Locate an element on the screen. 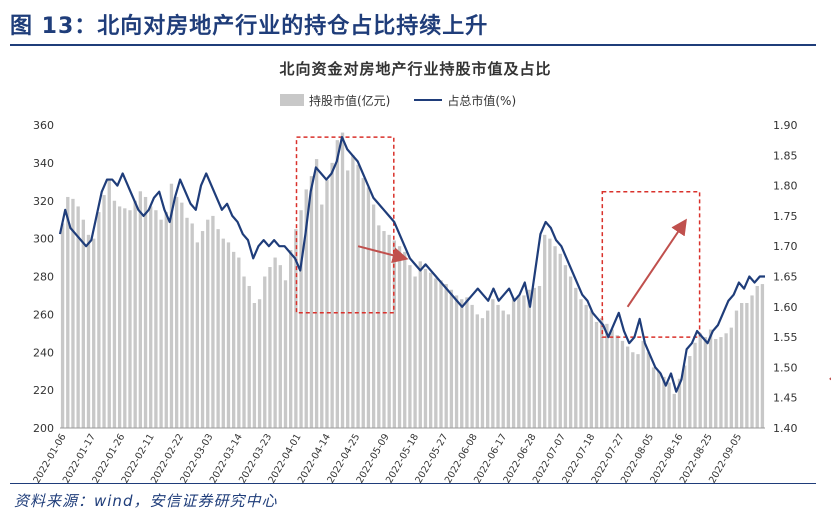 The height and width of the screenshot is (531, 831). y-right-tick-label: 1.80 is located at coordinates (785, 186).